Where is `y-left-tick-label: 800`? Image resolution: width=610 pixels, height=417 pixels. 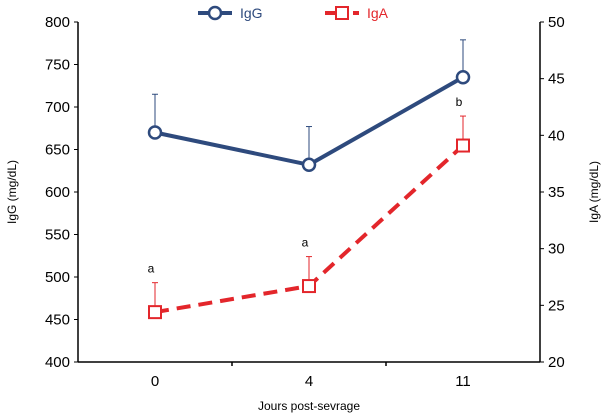
y-left-tick-label: 800 is located at coordinates (57, 22).